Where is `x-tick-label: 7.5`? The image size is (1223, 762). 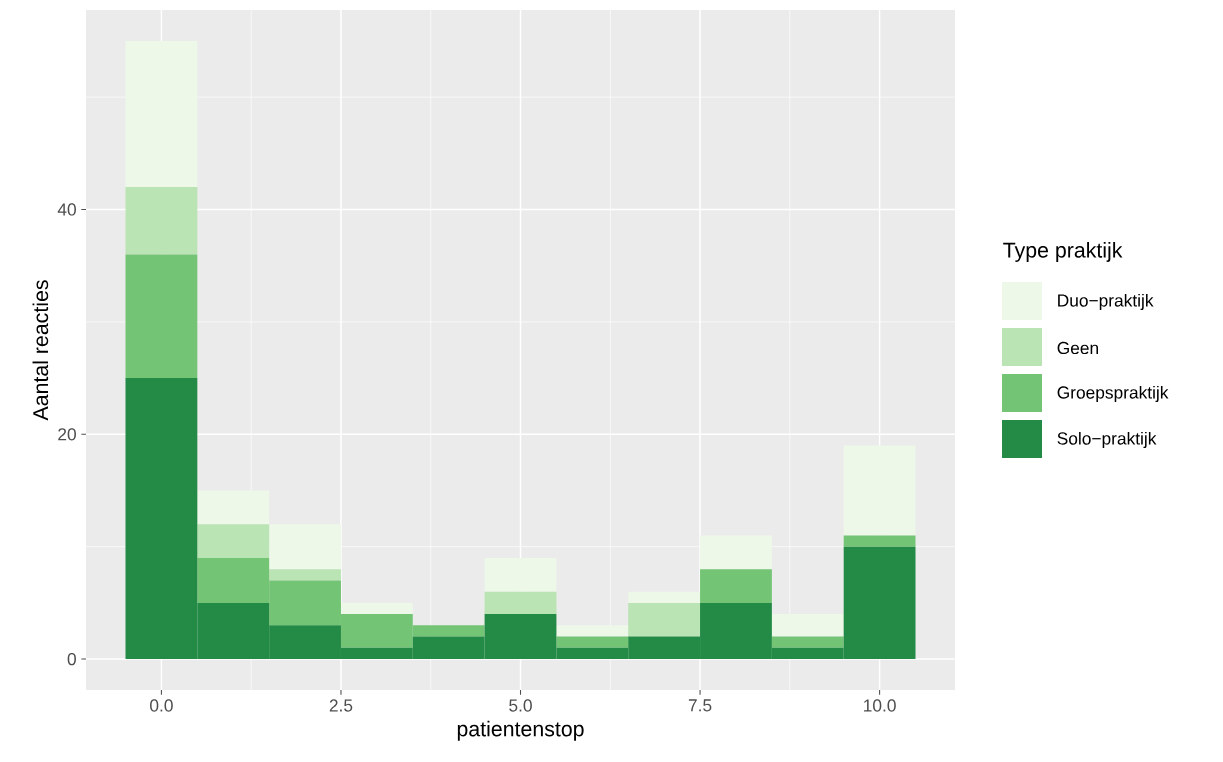 x-tick-label: 7.5 is located at coordinates (700, 705).